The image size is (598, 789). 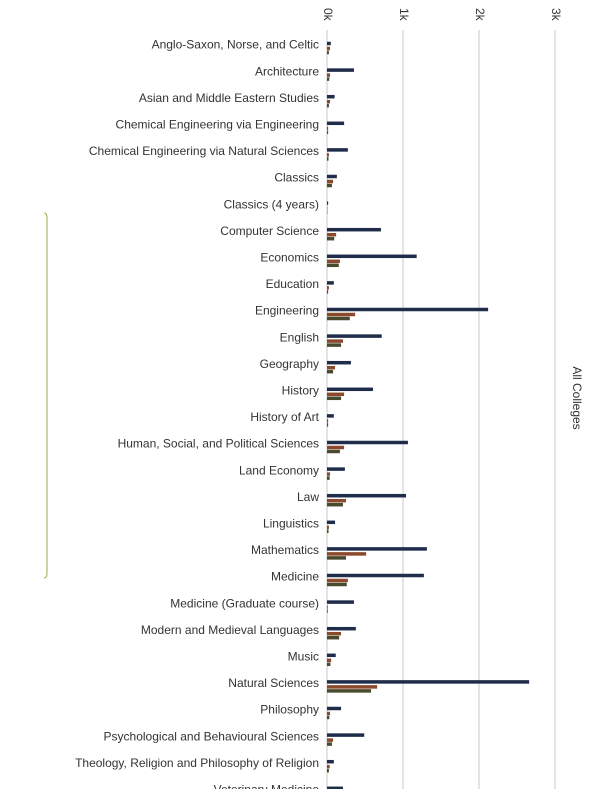 What do you see at coordinates (229, 98) in the screenshot?
I see `y-tick-label: Asian and Middle Eastern Studies` at bounding box center [229, 98].